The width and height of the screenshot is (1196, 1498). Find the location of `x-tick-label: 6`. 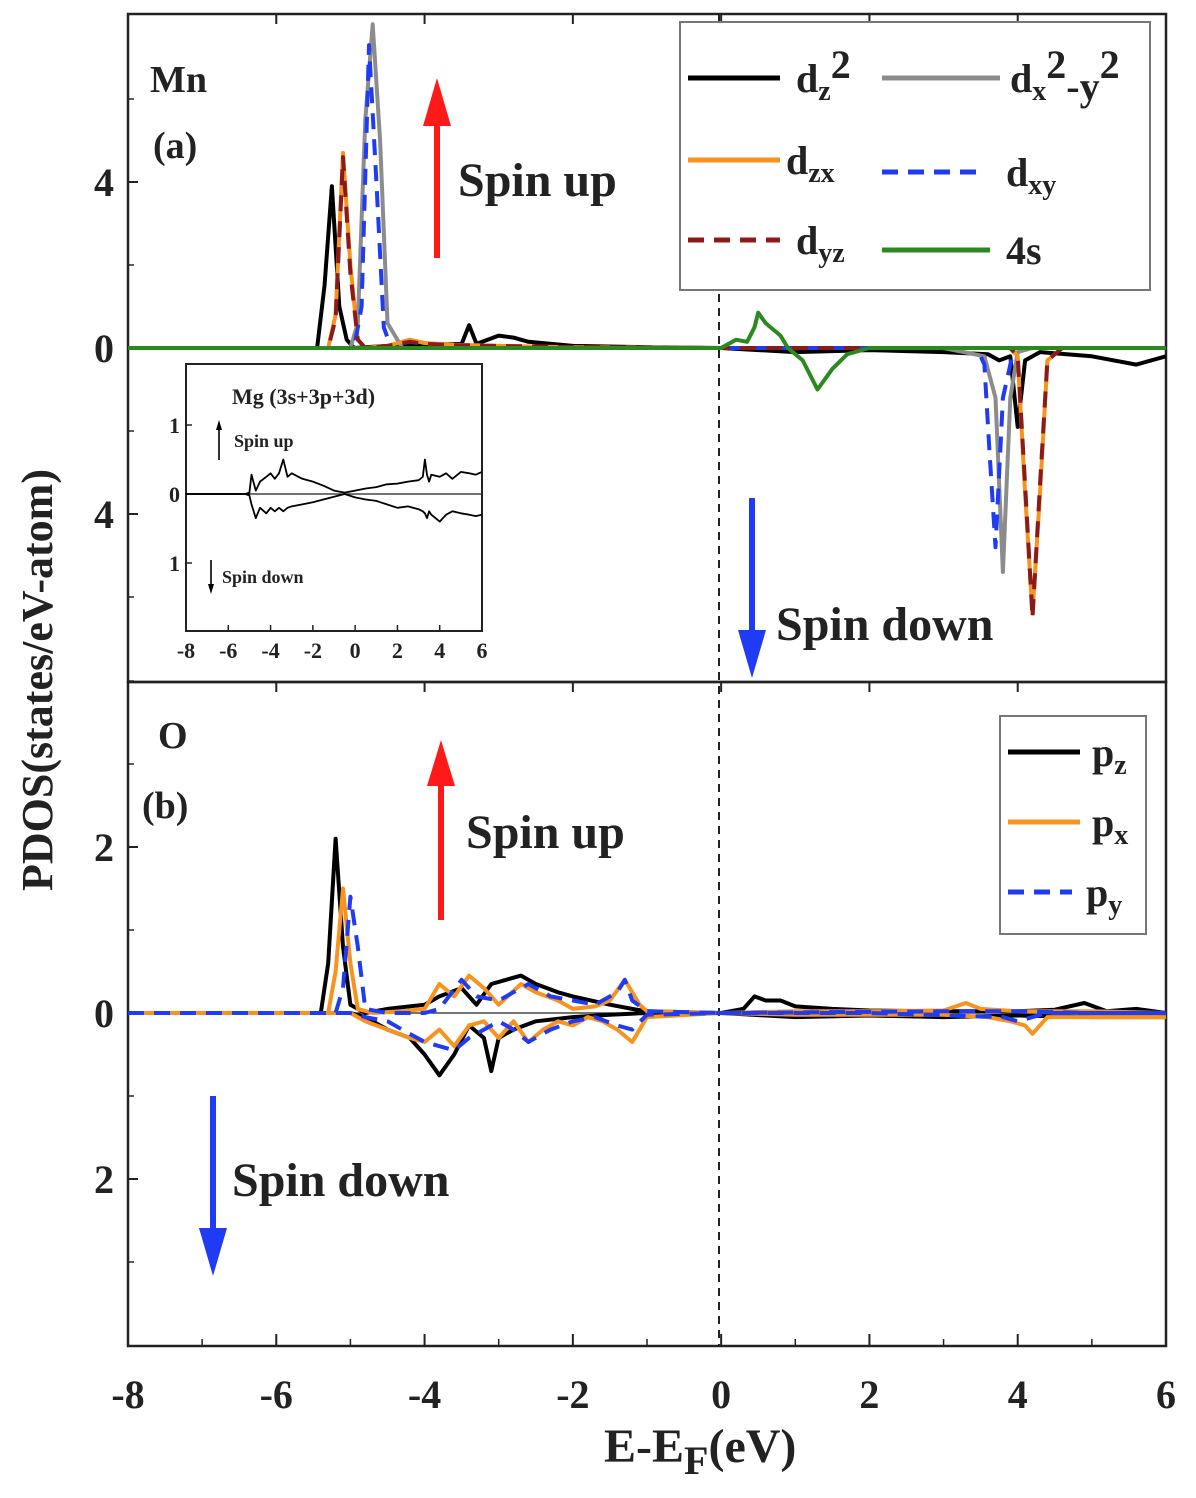

x-tick-label: 6 is located at coordinates (1166, 1394).